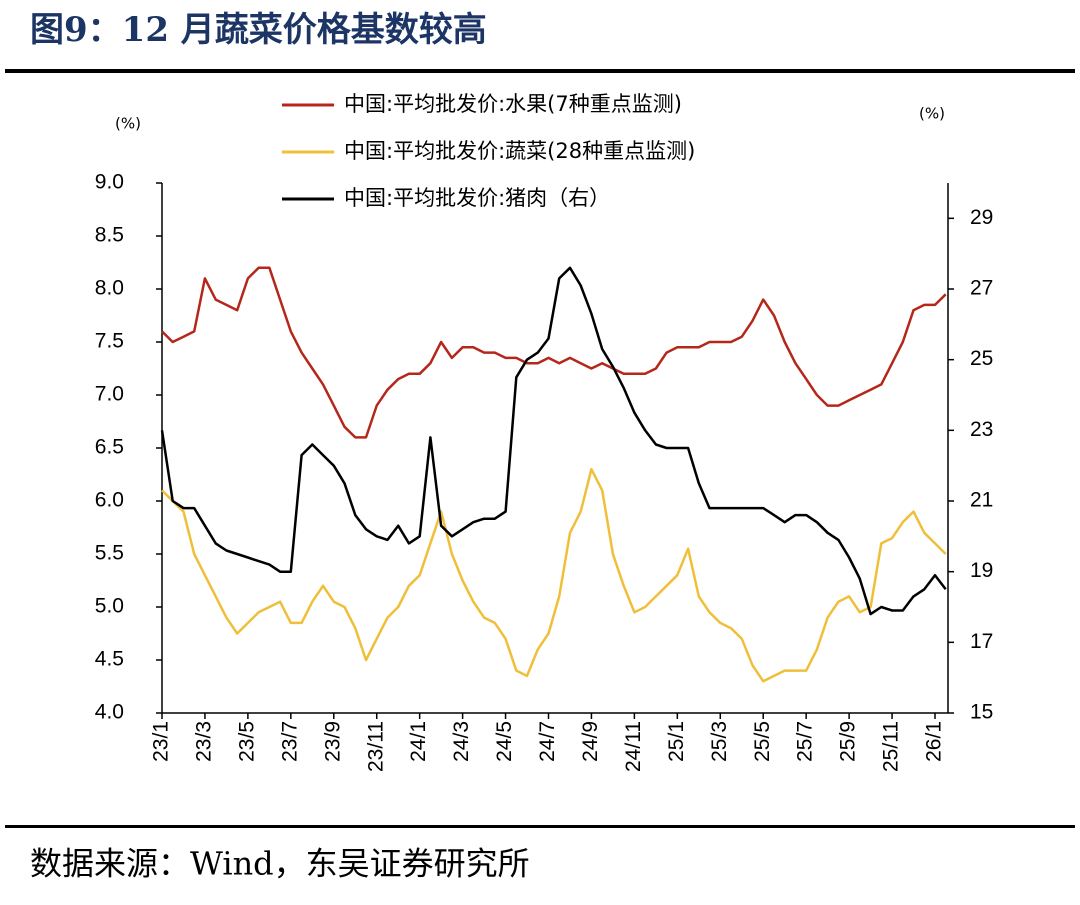  I want to click on x-tick-label: 23/3, so click(203, 741).